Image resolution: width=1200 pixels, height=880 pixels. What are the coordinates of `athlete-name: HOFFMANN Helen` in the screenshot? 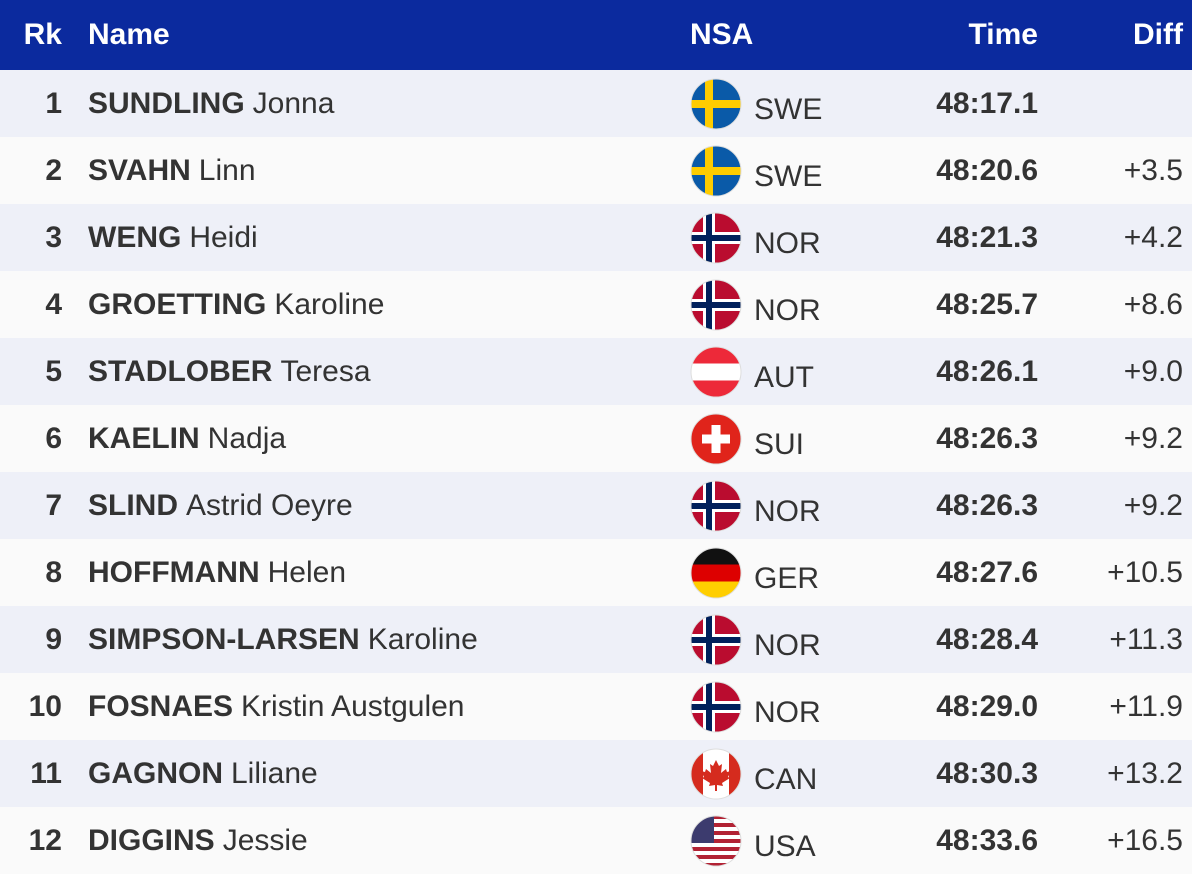 It's located at (217, 572).